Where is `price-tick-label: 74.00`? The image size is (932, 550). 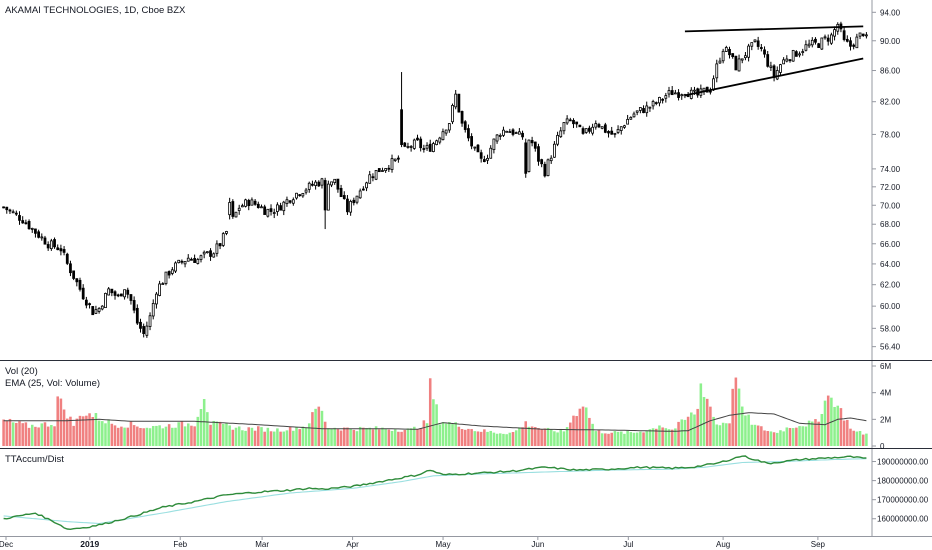 price-tick-label: 74.00 is located at coordinates (890, 169).